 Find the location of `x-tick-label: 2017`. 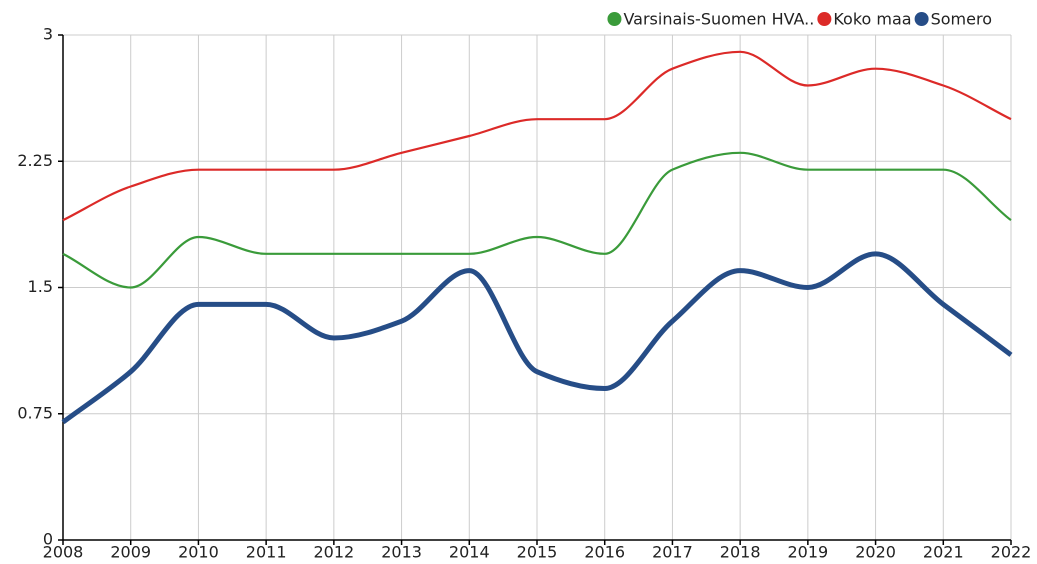

x-tick-label: 2017 is located at coordinates (672, 552).